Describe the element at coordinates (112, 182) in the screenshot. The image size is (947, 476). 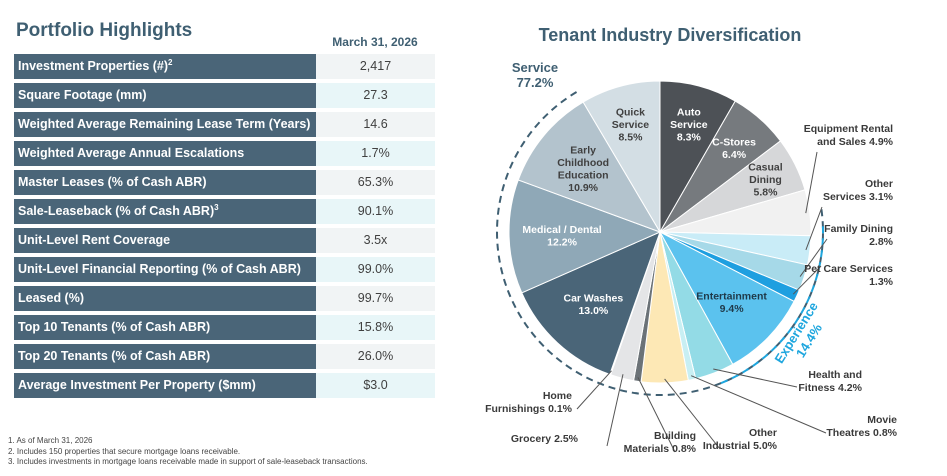
I see `row-label-text: Master Leases (% of Cash ABR)` at that location.